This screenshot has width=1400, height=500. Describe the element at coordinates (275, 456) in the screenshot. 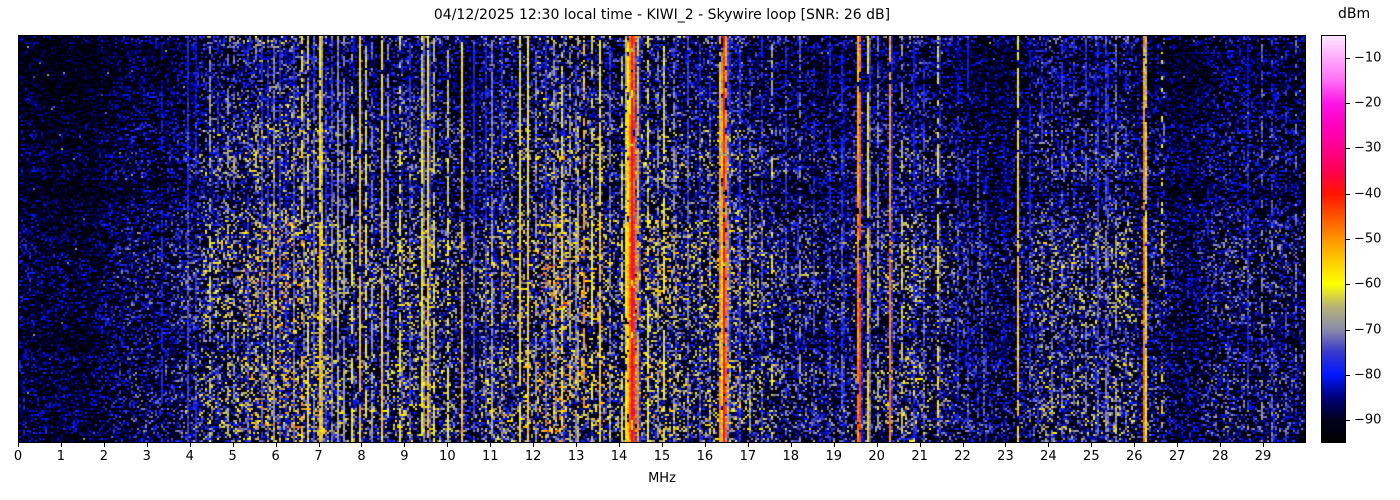

I see `x-tick-label: 6` at that location.